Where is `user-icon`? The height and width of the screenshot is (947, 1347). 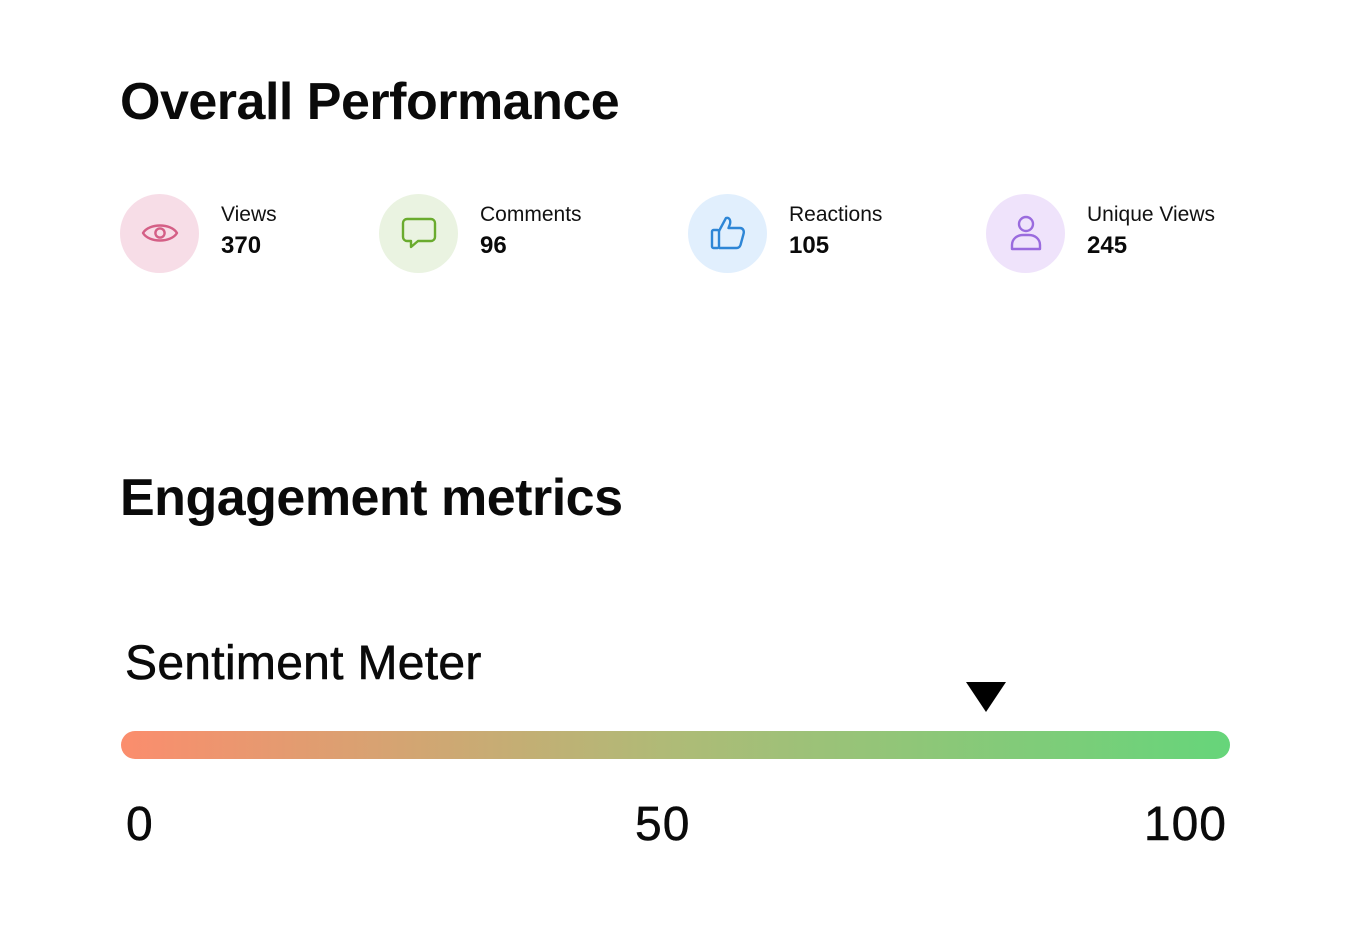 user-icon is located at coordinates (1025, 233).